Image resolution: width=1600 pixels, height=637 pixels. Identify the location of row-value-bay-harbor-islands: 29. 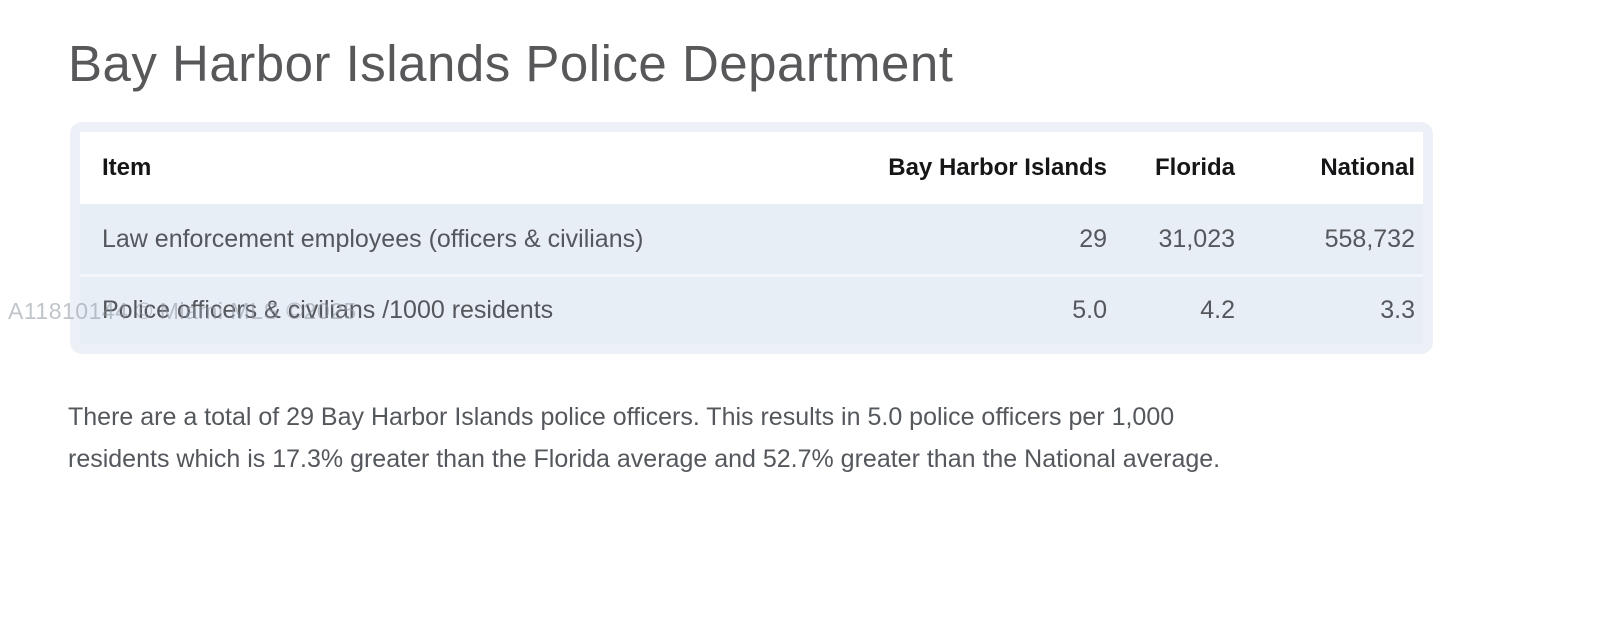
(987, 239).